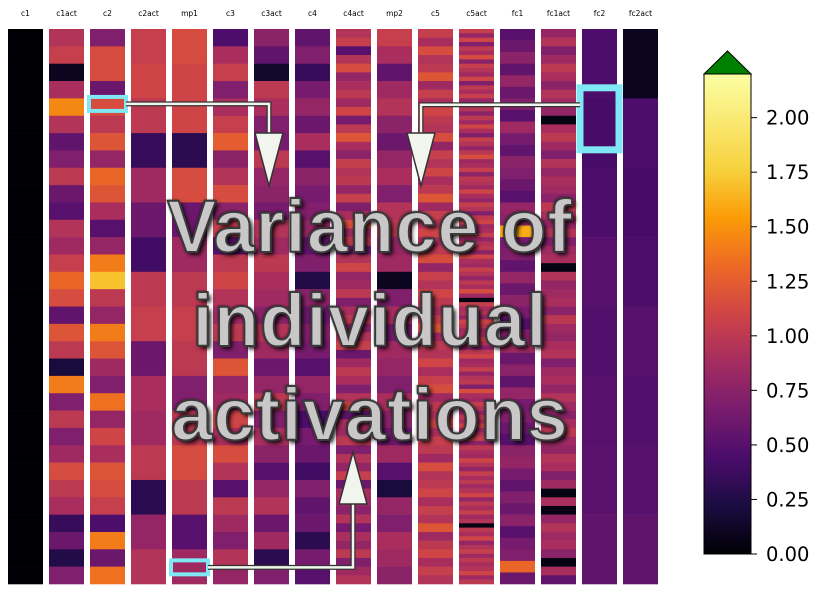 The height and width of the screenshot is (596, 828). What do you see at coordinates (517, 307) in the screenshot?
I see `heatmap-column-fc1` at bounding box center [517, 307].